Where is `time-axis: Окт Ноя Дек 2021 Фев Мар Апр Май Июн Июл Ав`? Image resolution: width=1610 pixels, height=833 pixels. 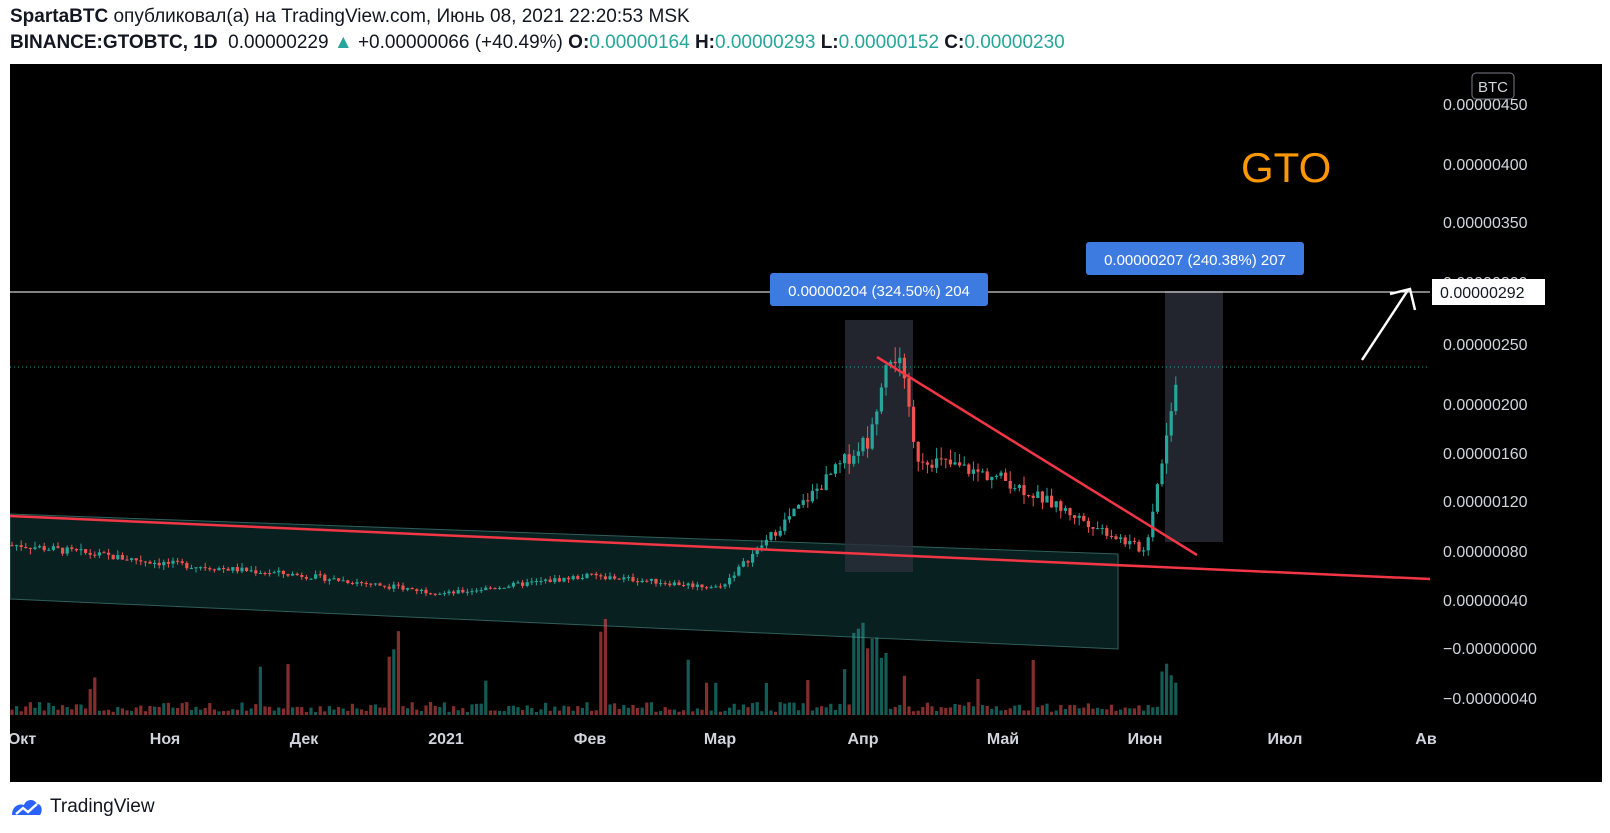 time-axis: Окт Ноя Дек 2021 Фев Мар Апр Май Июн Июл Ав is located at coordinates (722, 739).